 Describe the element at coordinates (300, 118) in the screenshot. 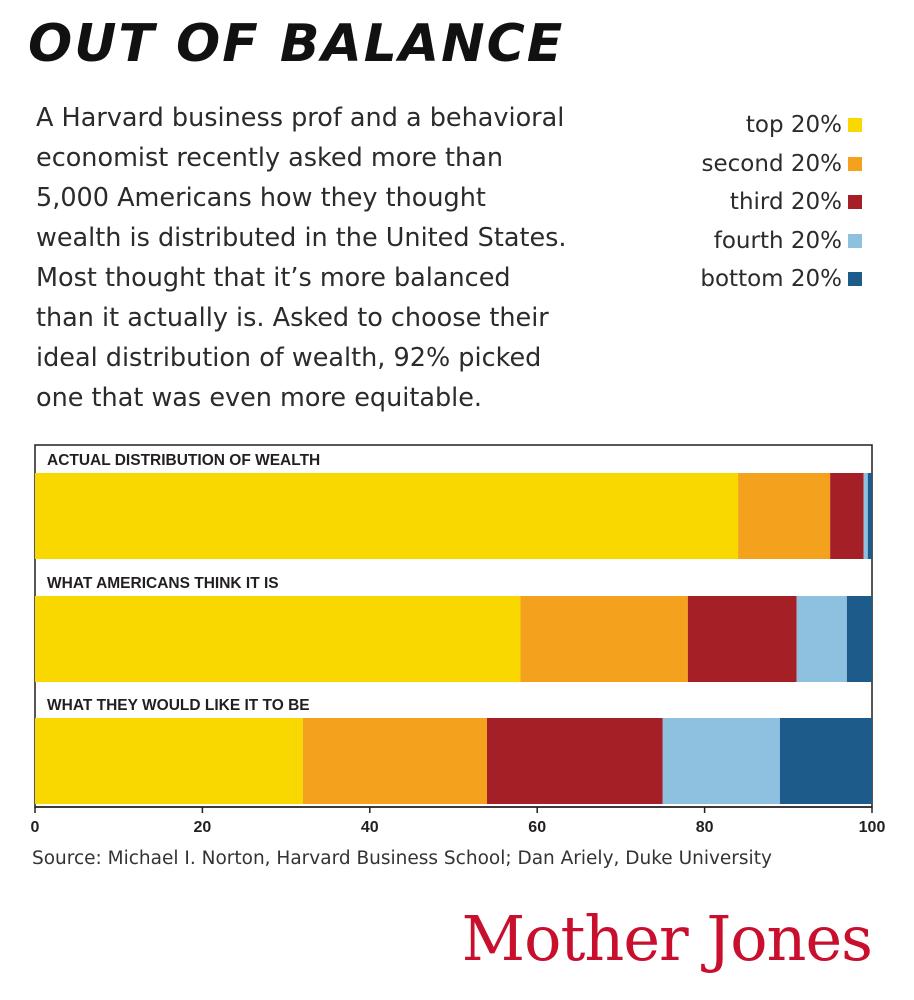

I see `description-line: A Harvard business prof and a behavioral` at that location.